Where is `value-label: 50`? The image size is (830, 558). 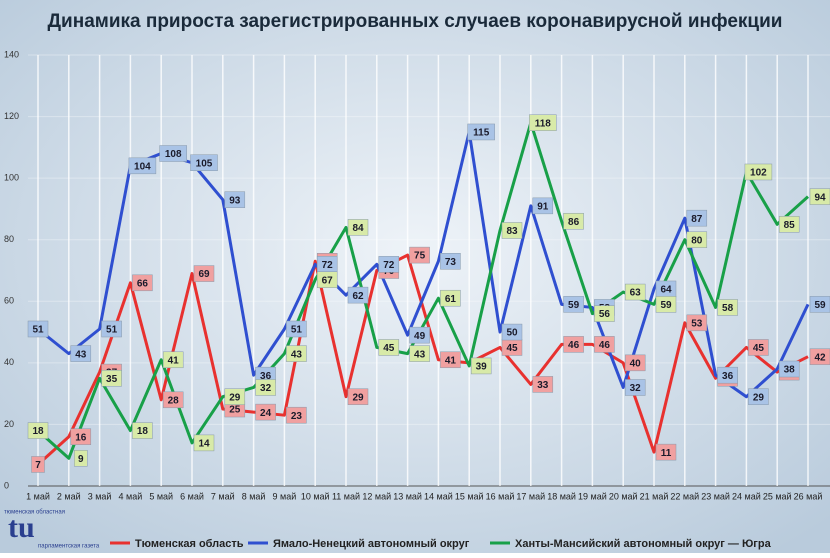 value-label: 50 is located at coordinates (512, 333).